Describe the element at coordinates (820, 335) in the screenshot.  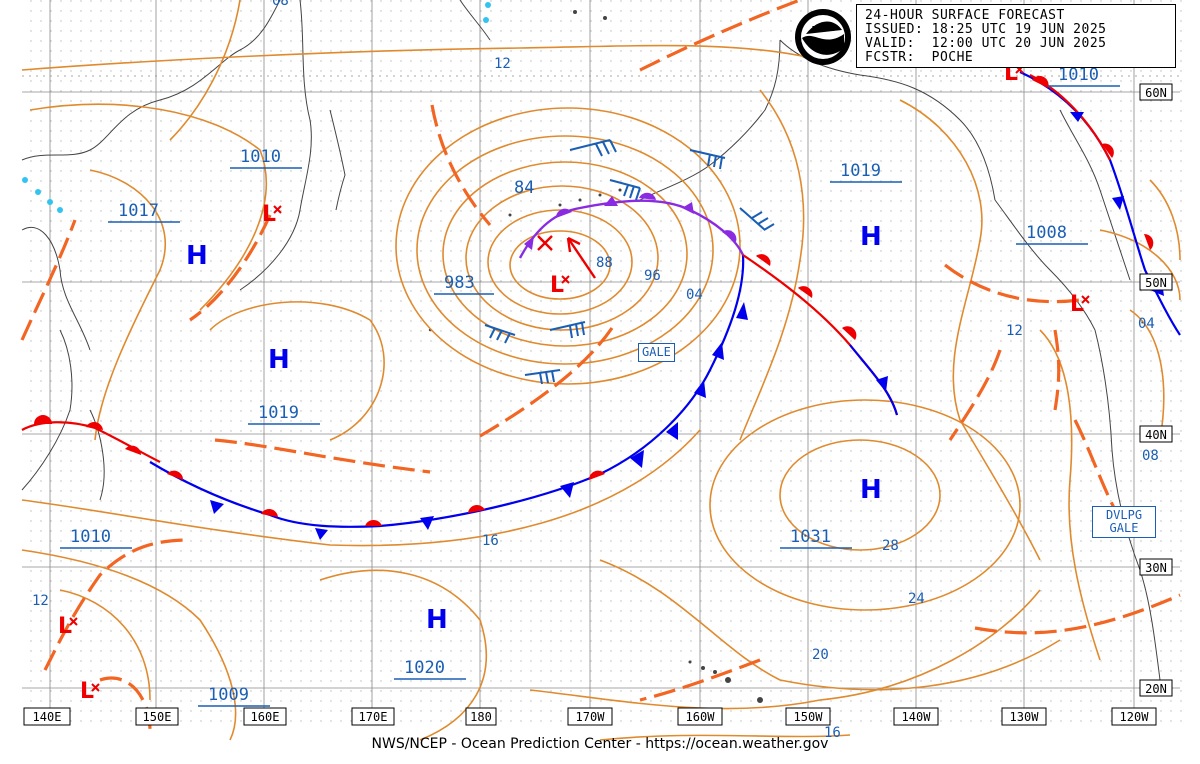
I see `east-front` at that location.